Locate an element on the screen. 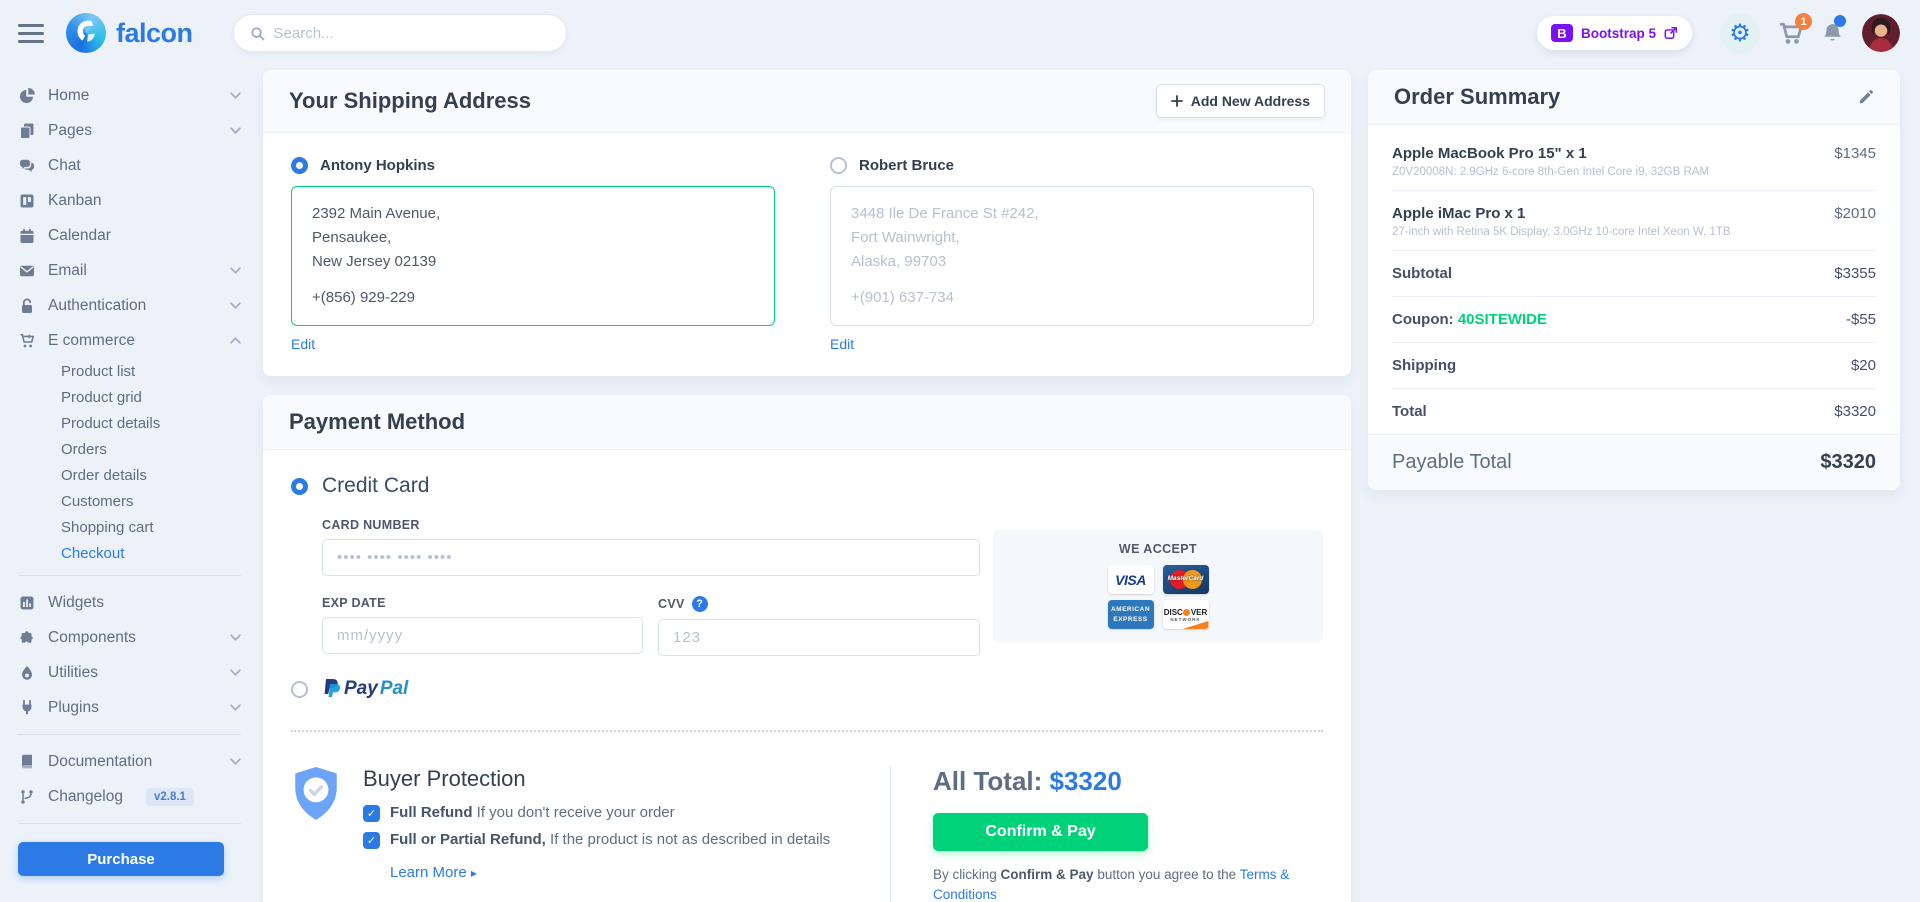 The width and height of the screenshot is (1920, 902). add-new-address-button: Add New Address is located at coordinates (1240, 101).